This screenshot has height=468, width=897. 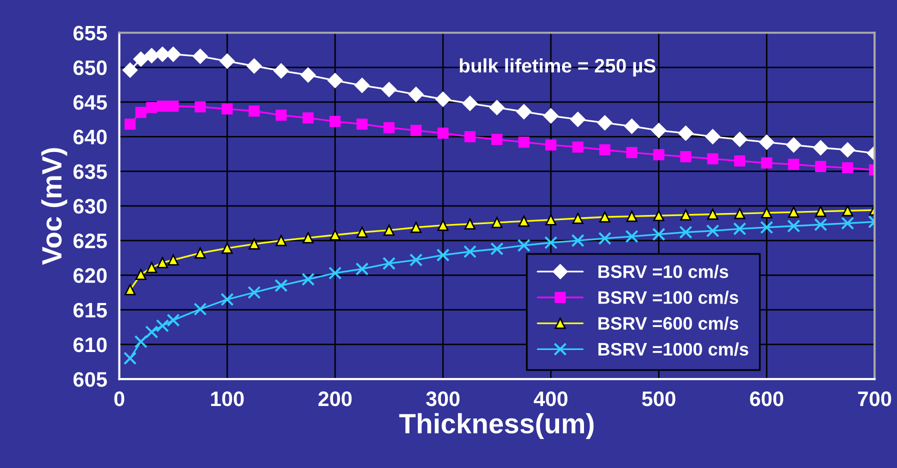 I want to click on y-tick-label: 605, so click(x=90, y=379).